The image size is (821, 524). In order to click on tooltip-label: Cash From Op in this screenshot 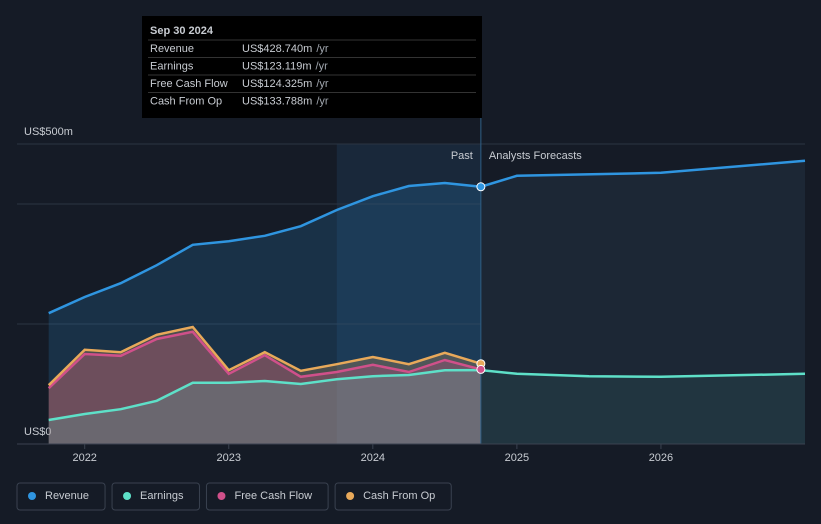, I will do `click(186, 101)`.